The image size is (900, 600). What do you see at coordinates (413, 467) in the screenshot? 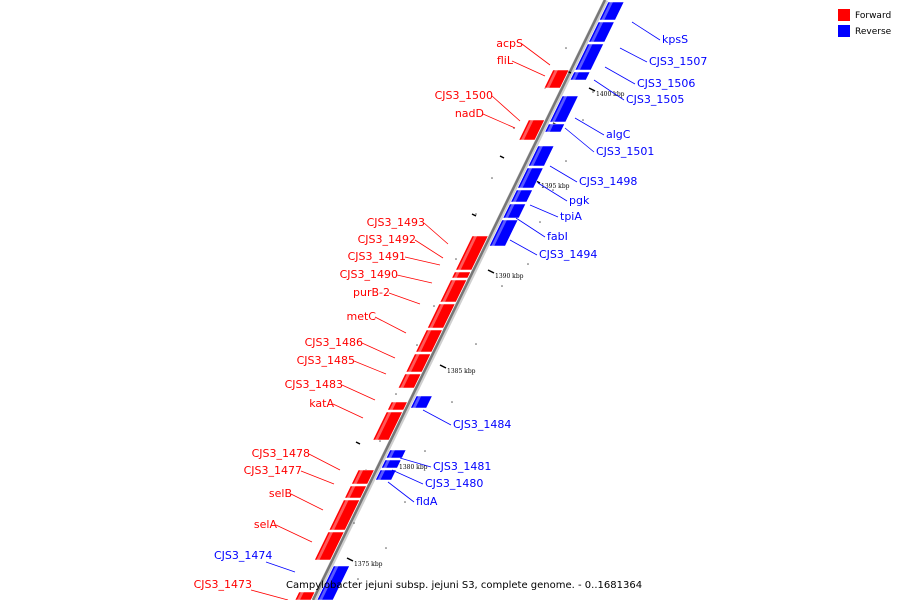
I see `tick-label: 1380 kbp` at bounding box center [413, 467].